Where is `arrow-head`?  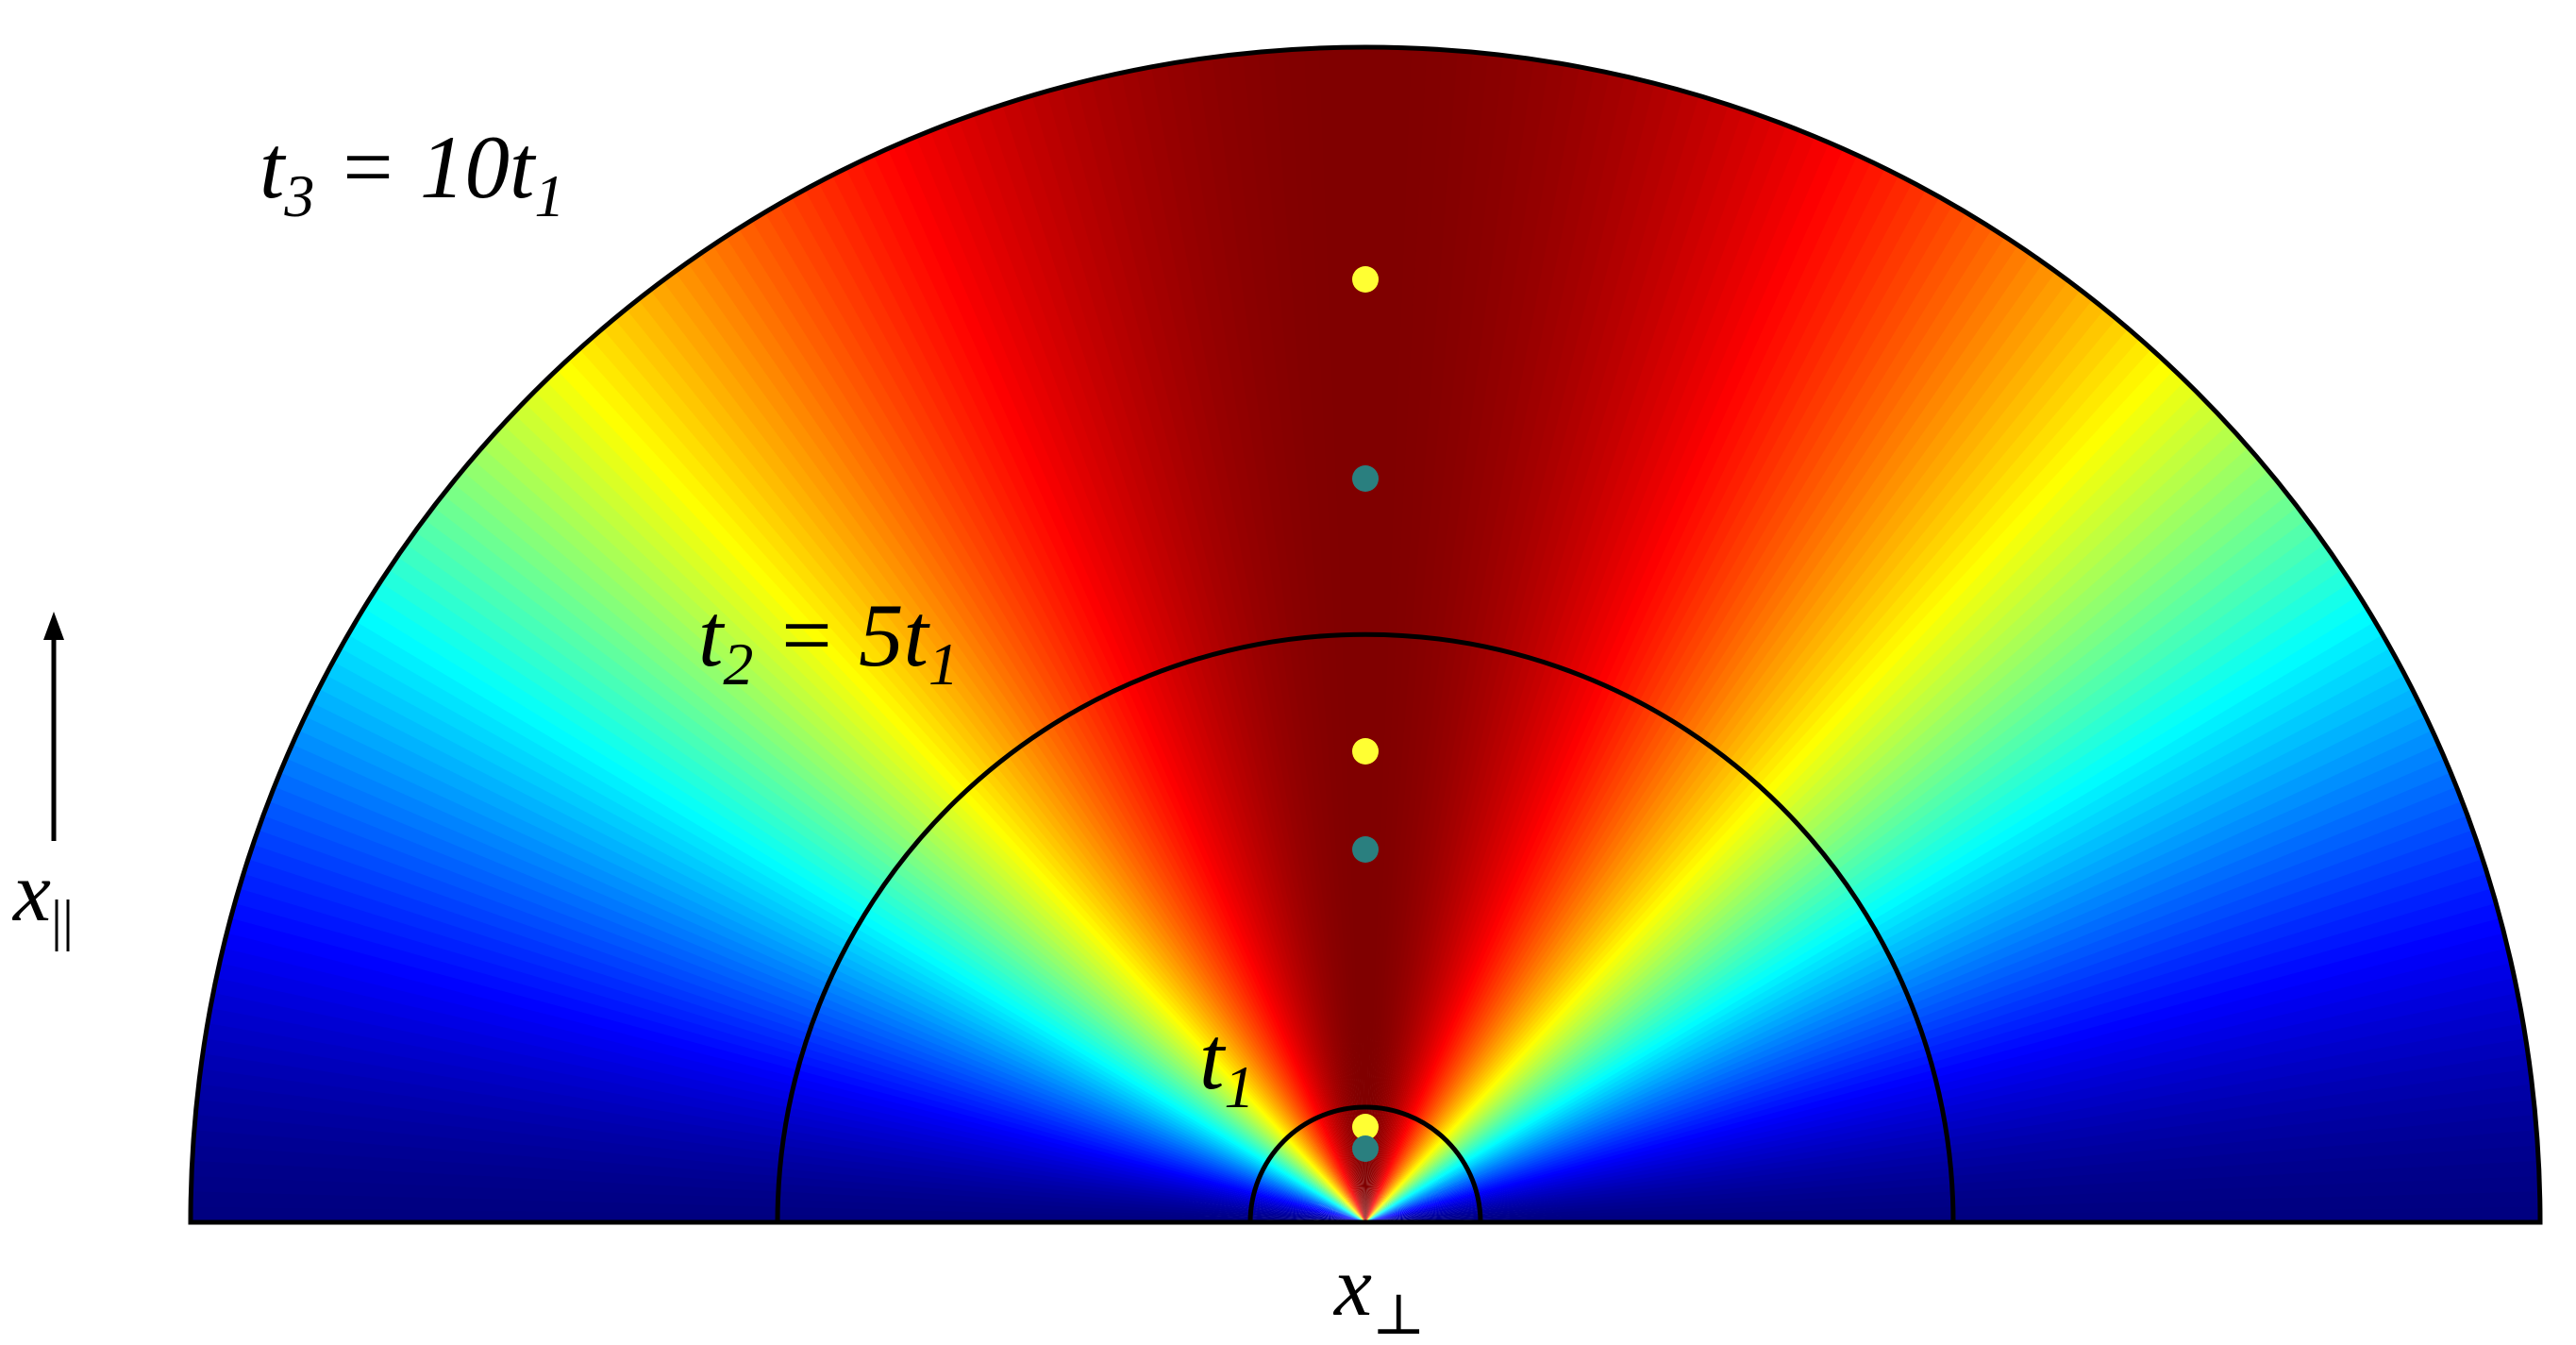 arrow-head is located at coordinates (53, 626).